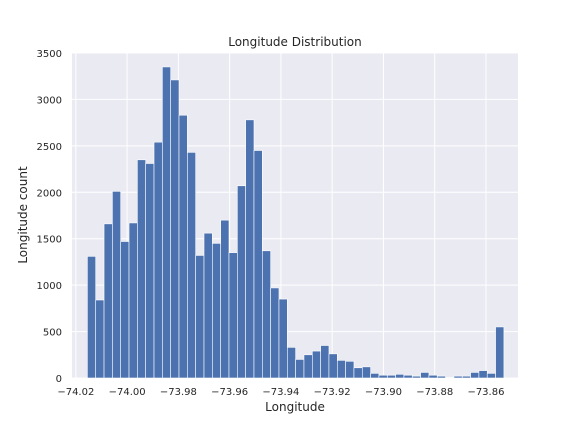  What do you see at coordinates (49, 217) in the screenshot?
I see `y-tick-labels: 0 500 1000 1500 2000 2500 3000 3500` at bounding box center [49, 217].